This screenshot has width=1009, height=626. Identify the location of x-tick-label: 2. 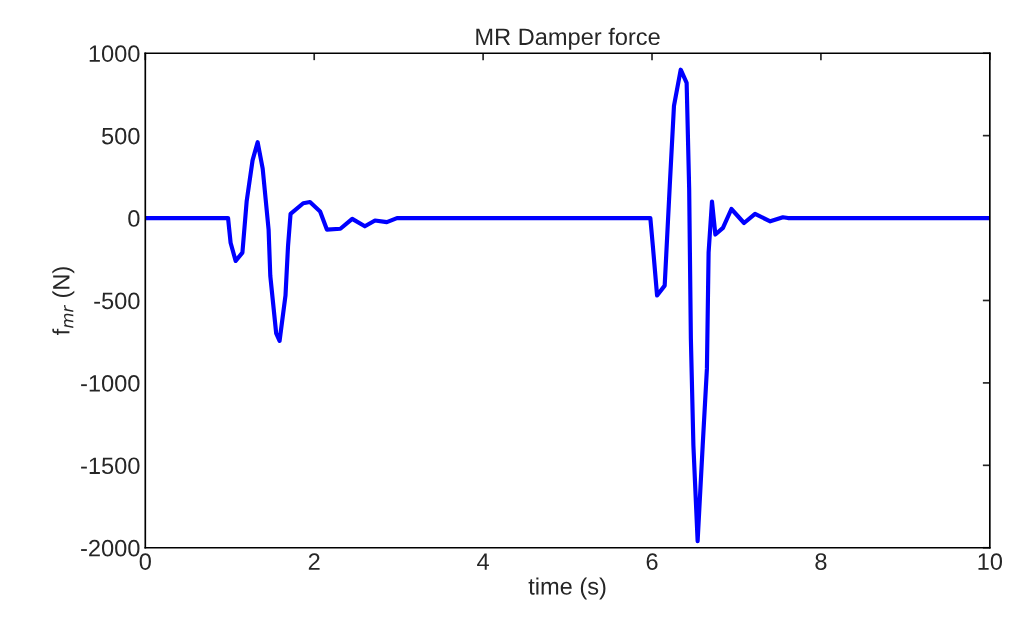
(314, 561).